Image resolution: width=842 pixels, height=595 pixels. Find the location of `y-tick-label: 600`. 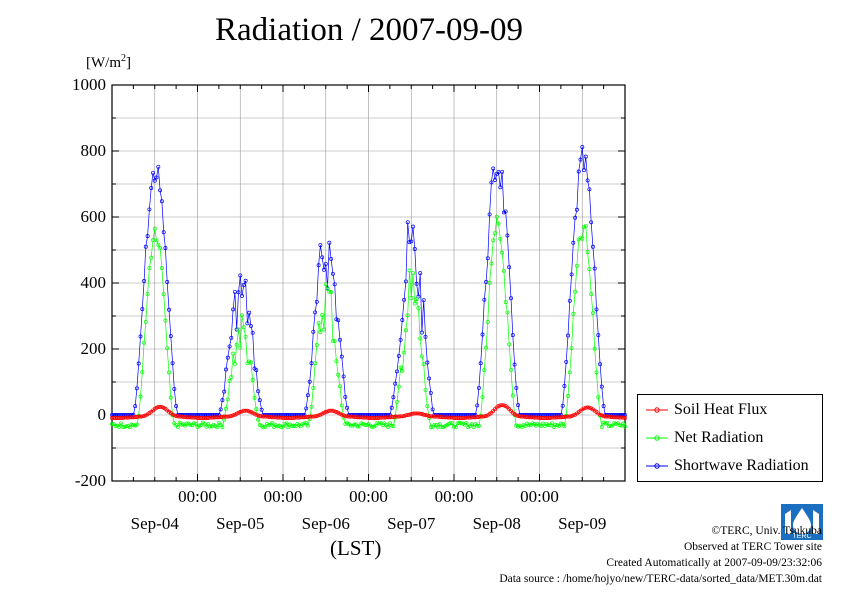

y-tick-label: 600 is located at coordinates (93, 216).